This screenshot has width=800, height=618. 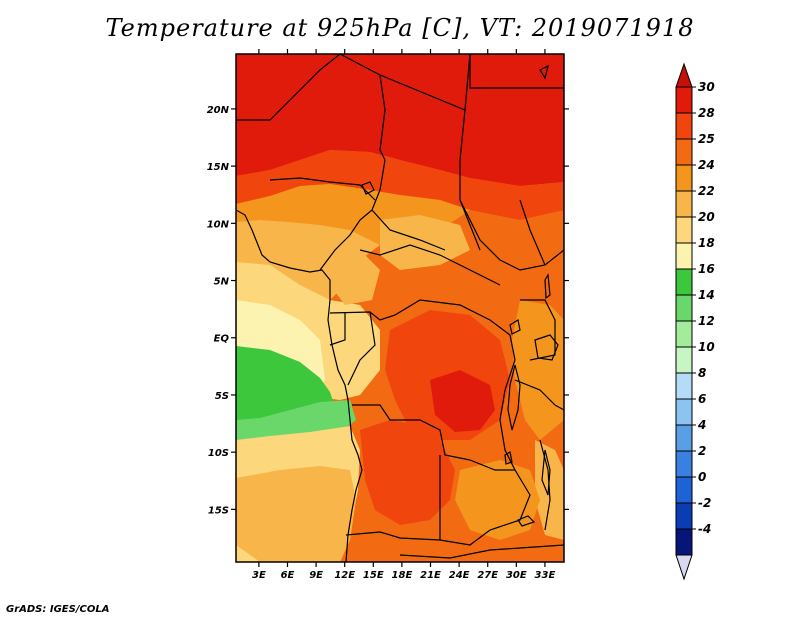 What do you see at coordinates (702, 451) in the screenshot?
I see `colorbar-label: 2` at bounding box center [702, 451].